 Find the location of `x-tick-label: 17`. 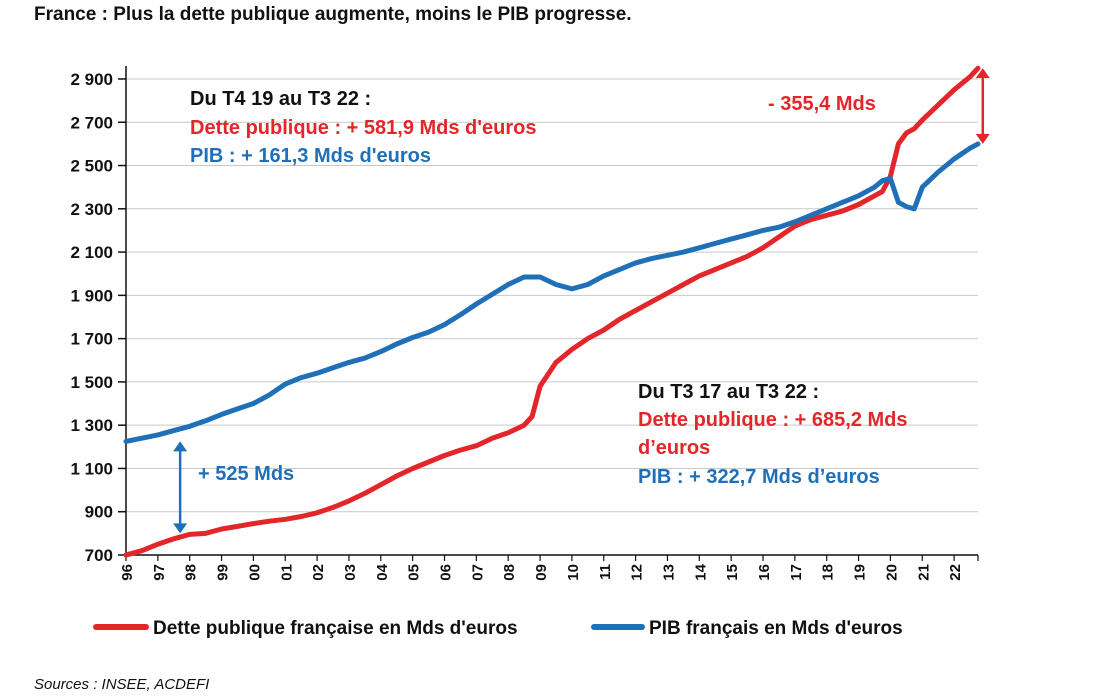

x-tick-label: 17 is located at coordinates (796, 572).